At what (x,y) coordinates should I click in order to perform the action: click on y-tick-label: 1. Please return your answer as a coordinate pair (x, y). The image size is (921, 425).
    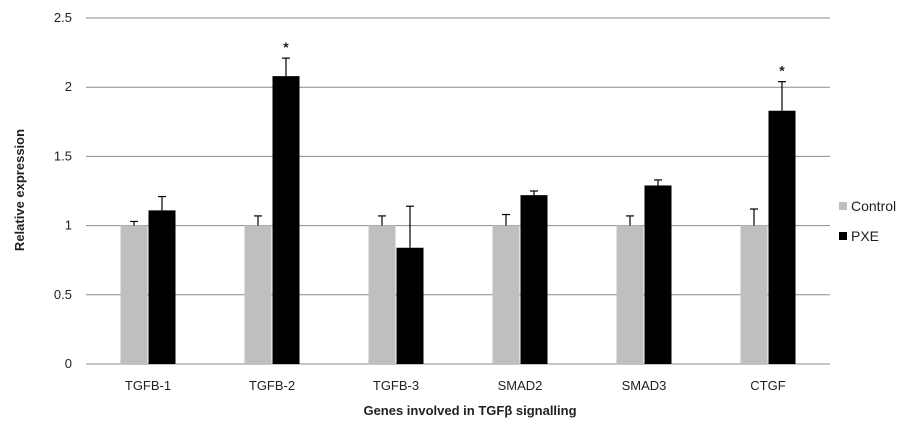
    Looking at the image, I should click on (68, 225).